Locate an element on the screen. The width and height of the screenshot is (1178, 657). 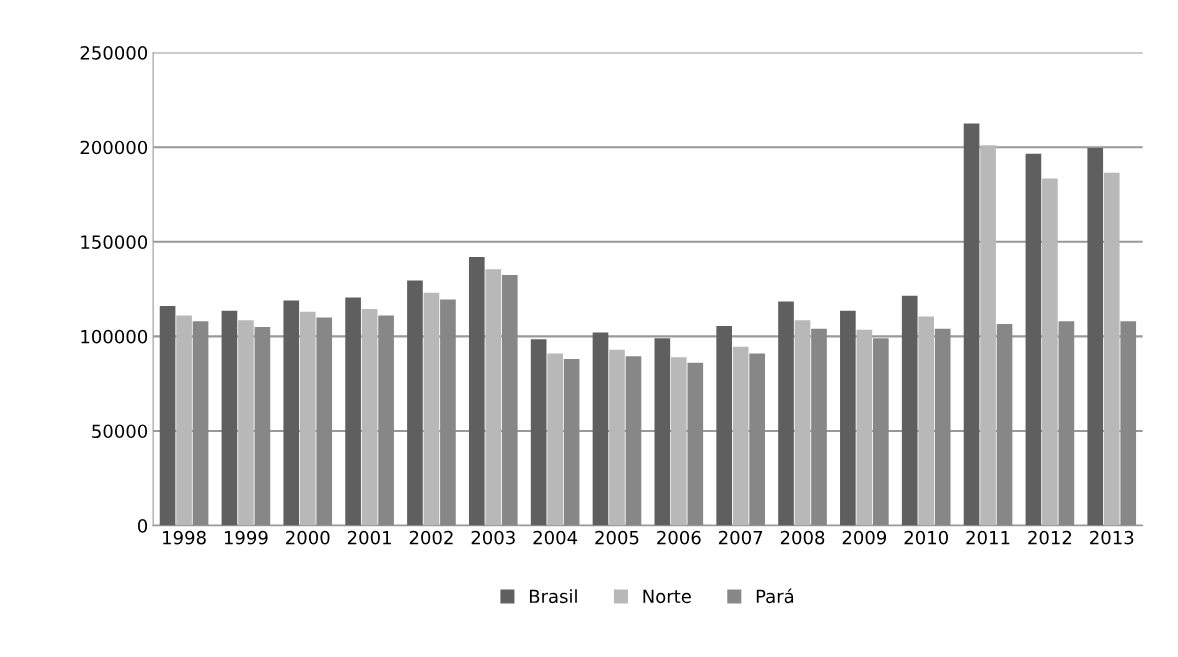
x-tick-label: 2004 is located at coordinates (555, 537).